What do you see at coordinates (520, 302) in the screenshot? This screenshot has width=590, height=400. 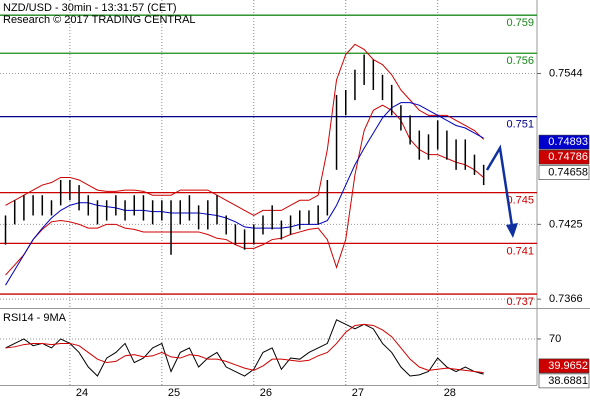 I see `level-label: 0.737` at bounding box center [520, 302].